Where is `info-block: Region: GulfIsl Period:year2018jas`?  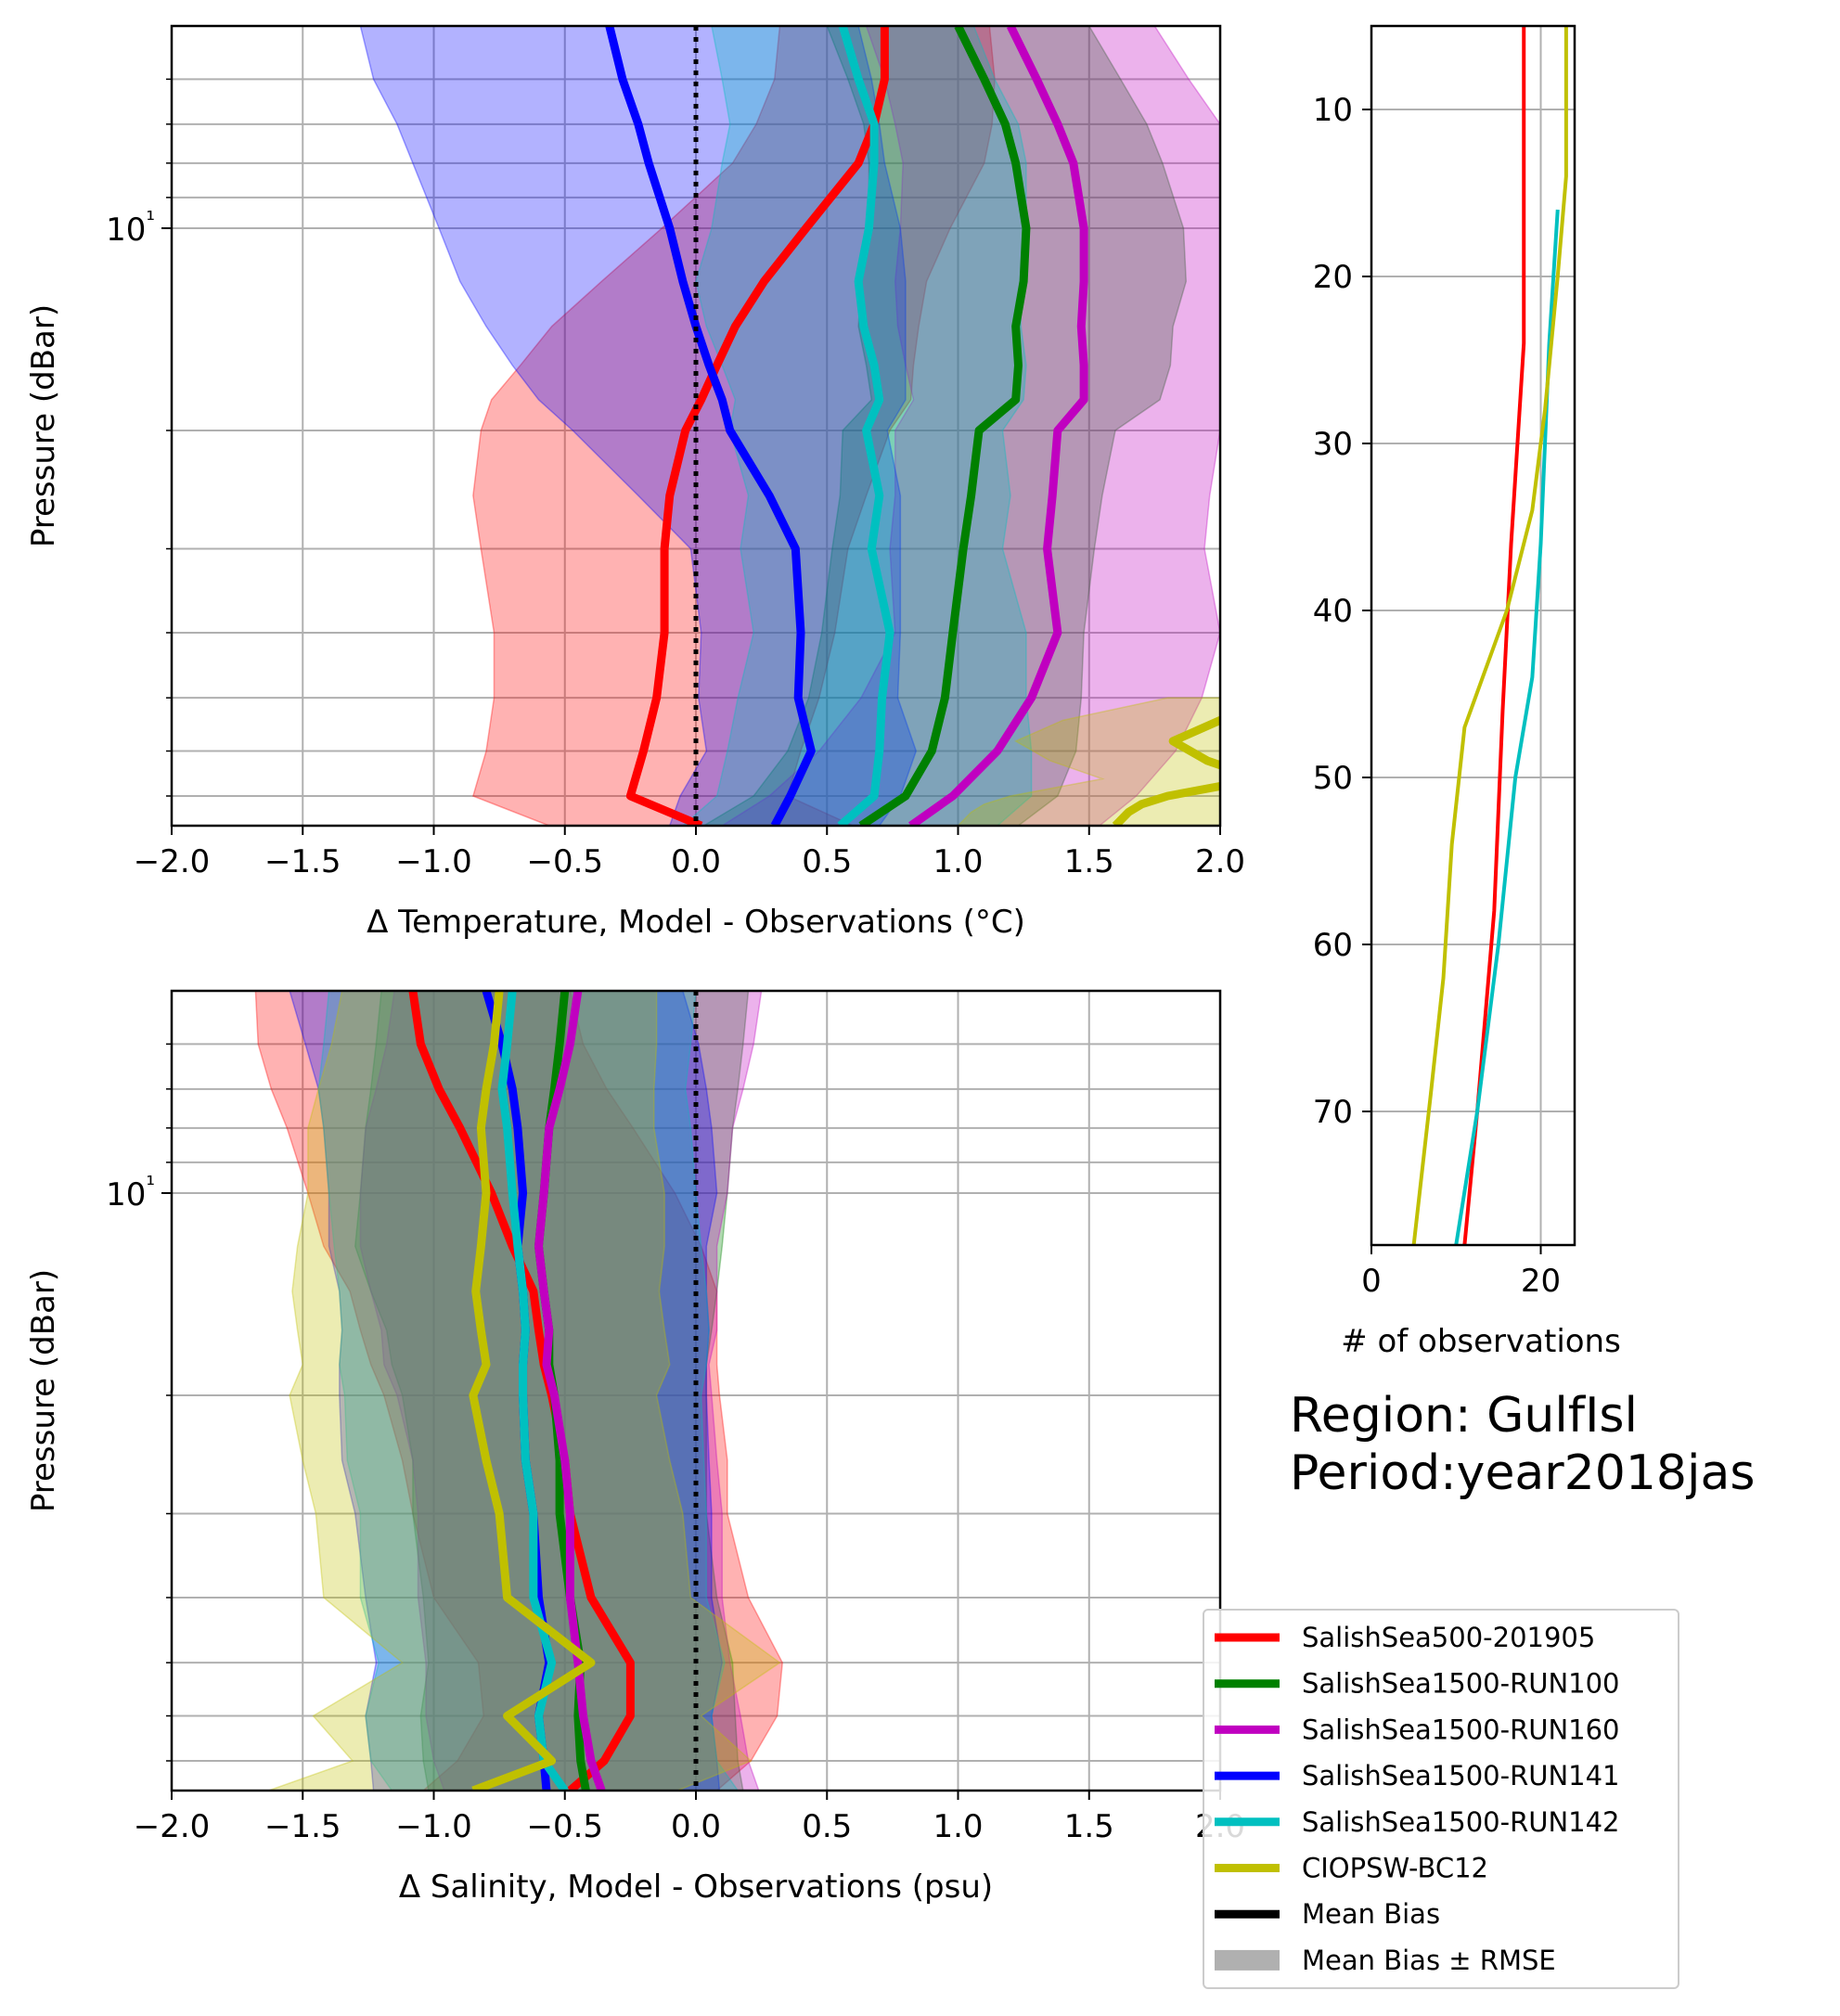 info-block: Region: GulfIsl Period:year2018jas is located at coordinates (1522, 1444).